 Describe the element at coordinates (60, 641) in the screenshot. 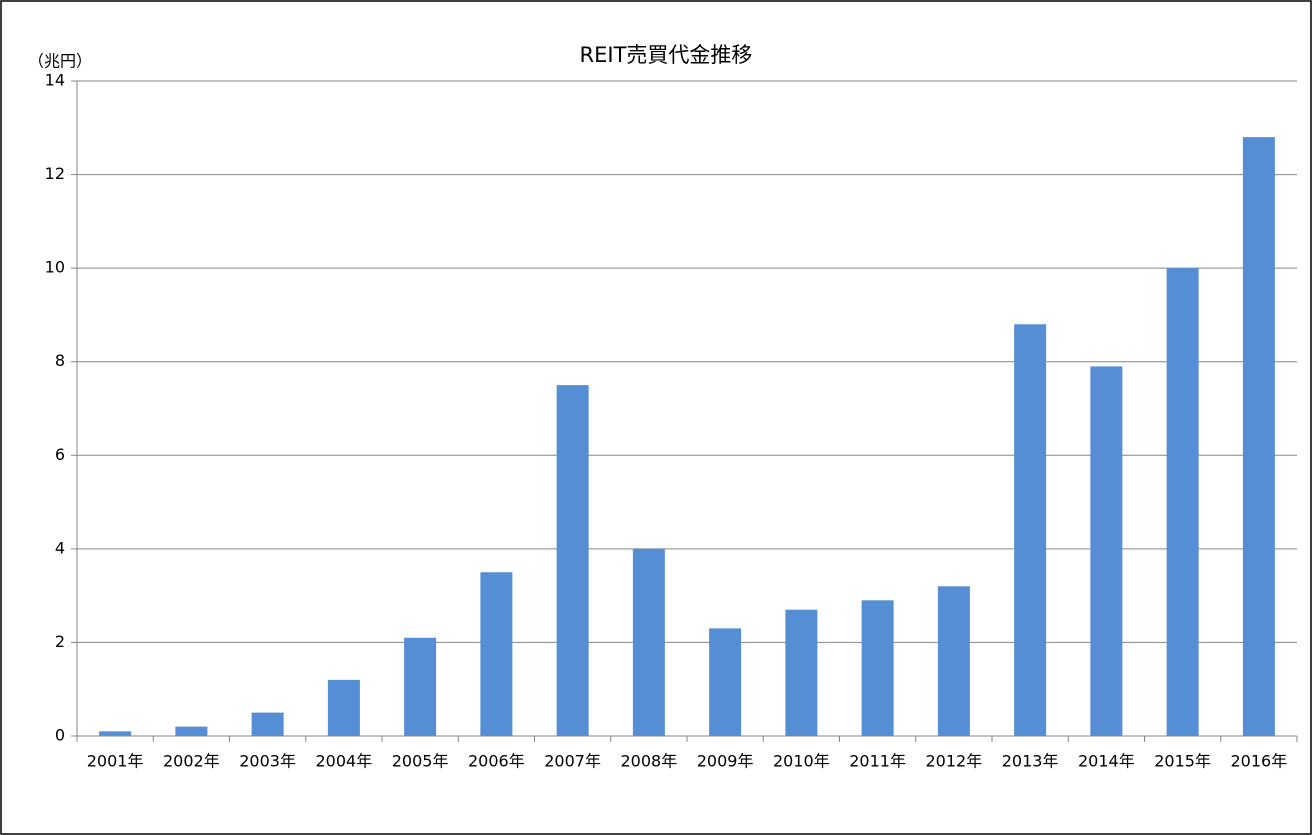

I see `y-tick-label: 2` at that location.